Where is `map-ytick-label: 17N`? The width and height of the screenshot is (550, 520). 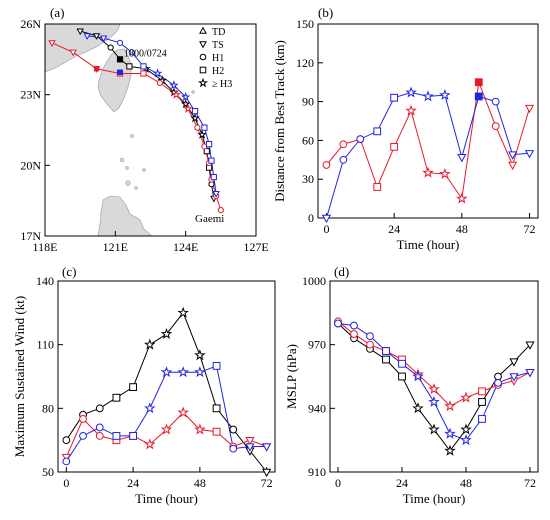 map-ytick-label: 17N is located at coordinates (30, 236).